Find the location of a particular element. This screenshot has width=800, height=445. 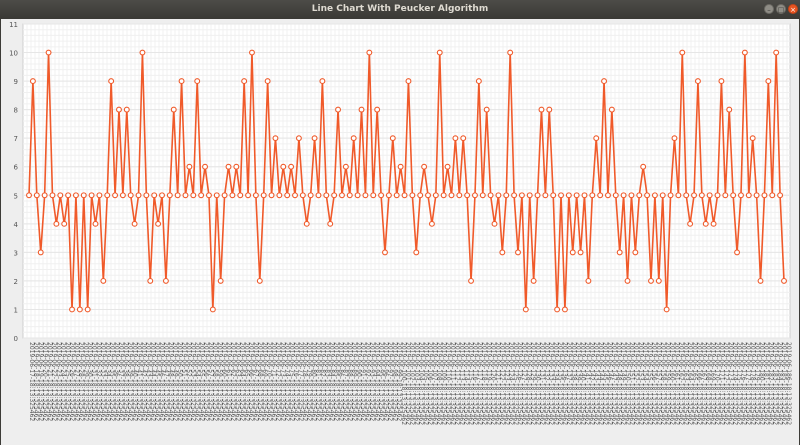

x-tick-label: 2019-06-86-18:13:325462 is located at coordinates (340, 381).